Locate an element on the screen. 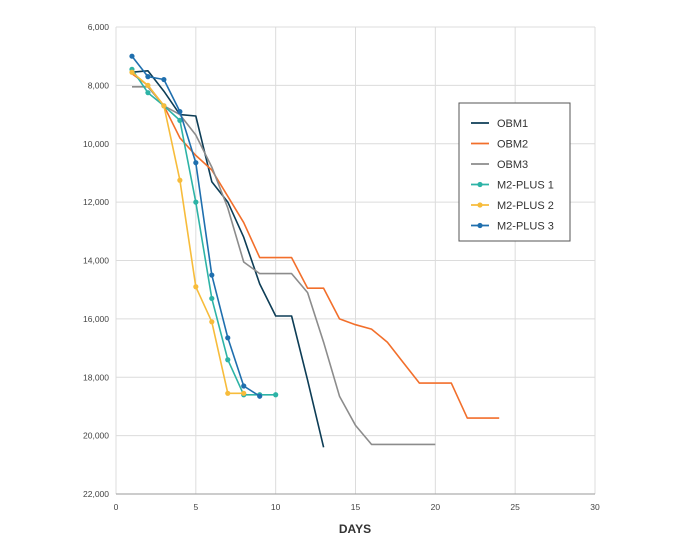 This screenshot has width=700, height=548. y-tick-label: 10,000 is located at coordinates (96, 144).